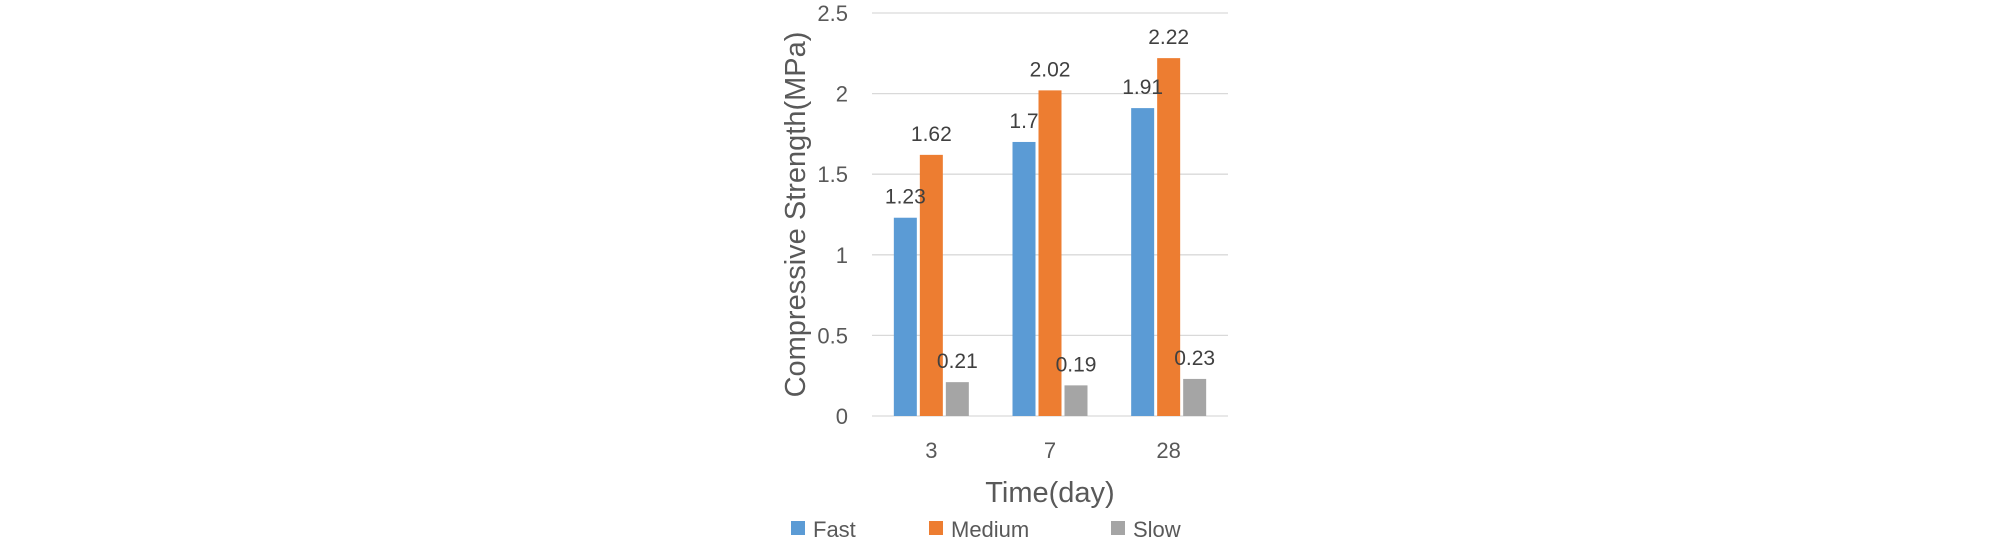 Image resolution: width=2008 pixels, height=544 pixels. I want to click on y-tick-label: 2, so click(842, 94).